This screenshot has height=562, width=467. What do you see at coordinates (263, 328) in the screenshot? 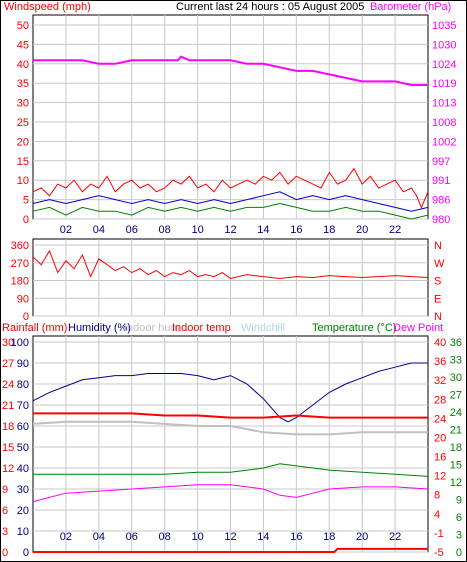
I see `legend-windchill: Windchill` at bounding box center [263, 328].